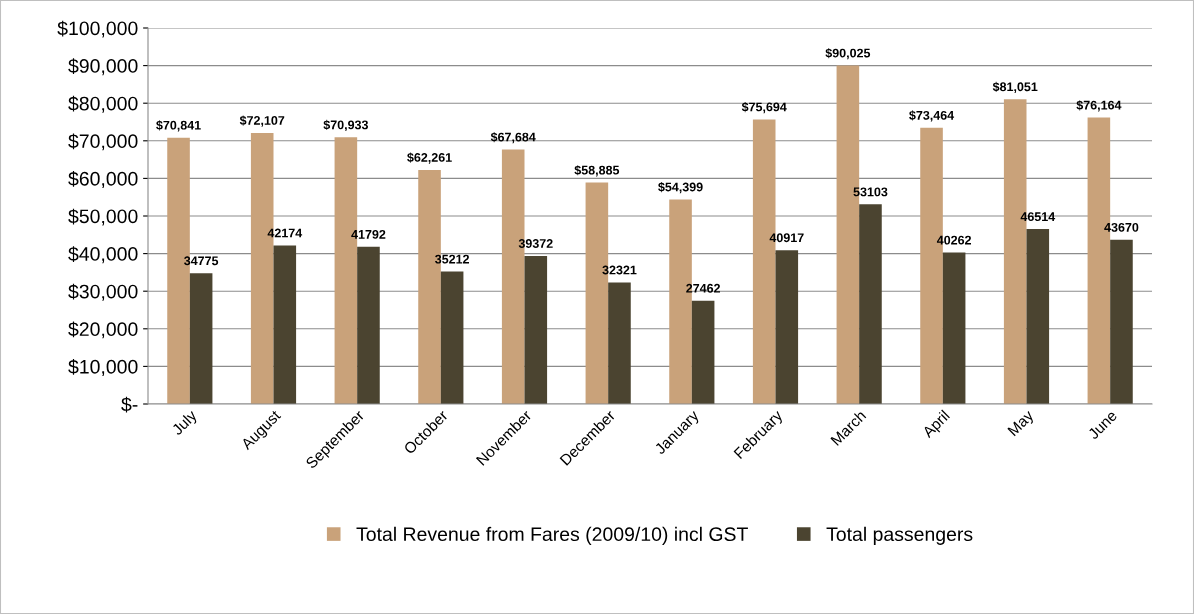  What do you see at coordinates (129, 404) in the screenshot?
I see `y-tick-label: $-` at bounding box center [129, 404].